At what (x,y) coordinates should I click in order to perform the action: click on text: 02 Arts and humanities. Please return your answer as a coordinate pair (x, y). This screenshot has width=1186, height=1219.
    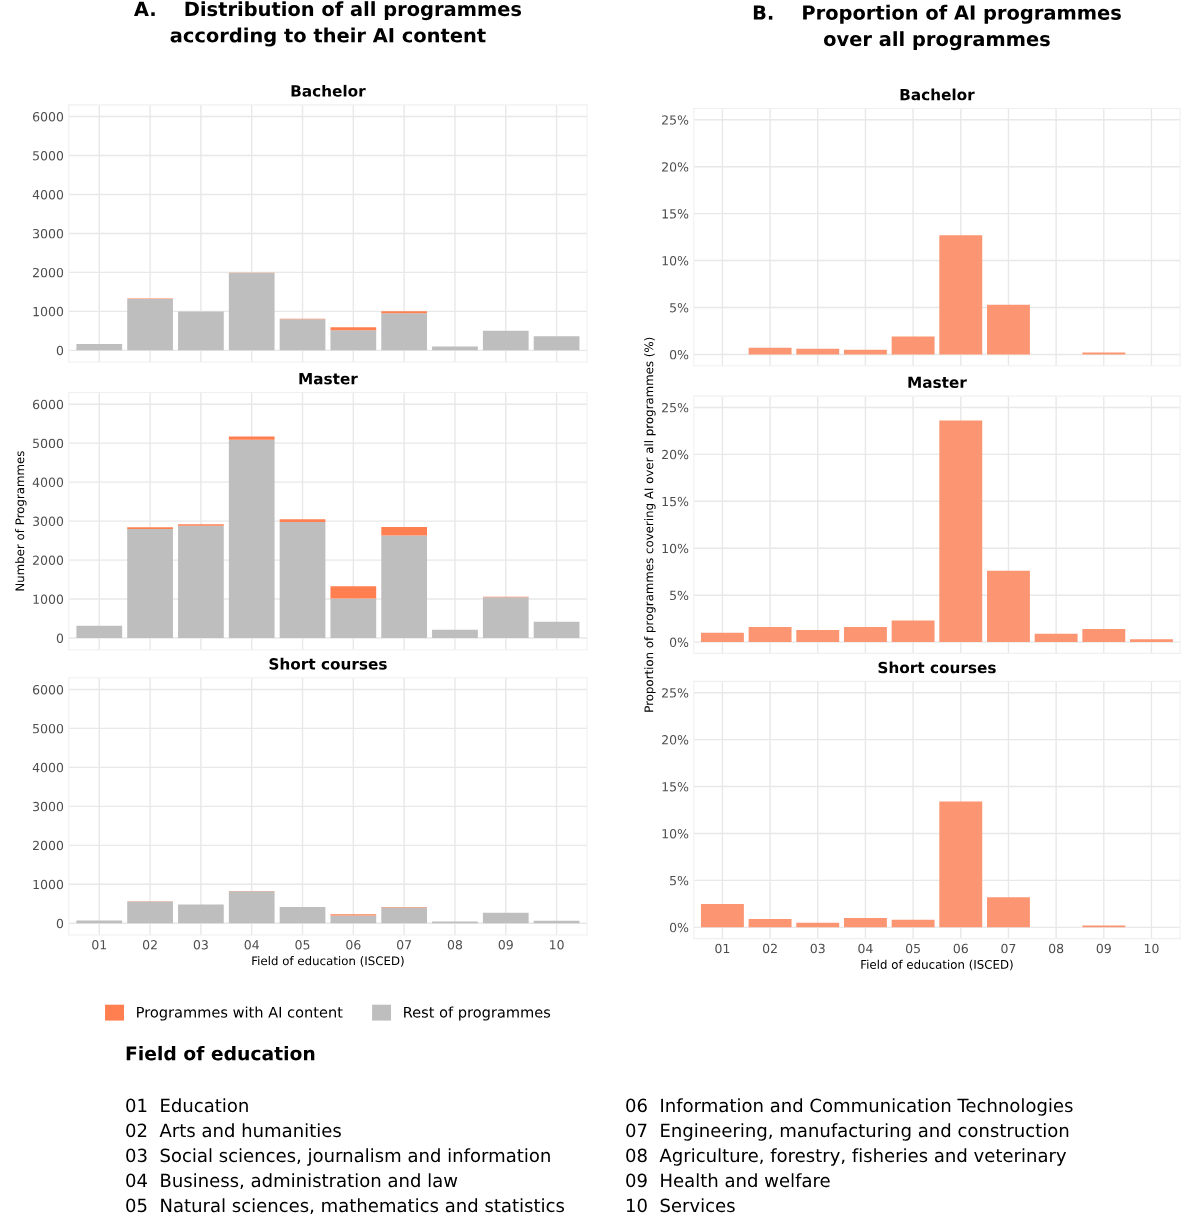
    Looking at the image, I should click on (233, 1130).